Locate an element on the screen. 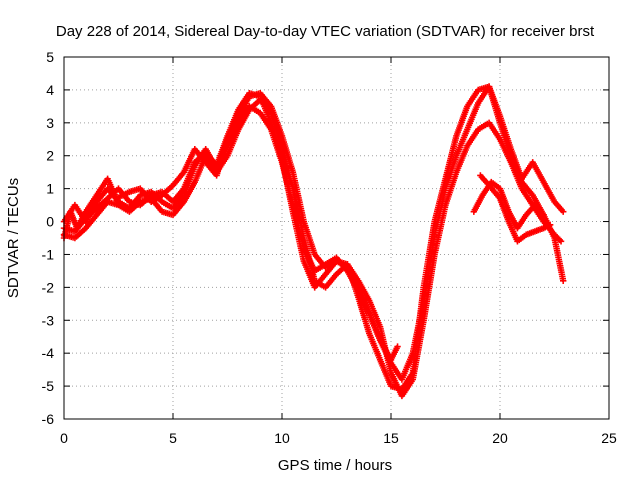 The width and height of the screenshot is (640, 480). y-tick-label: 1 is located at coordinates (50, 189).